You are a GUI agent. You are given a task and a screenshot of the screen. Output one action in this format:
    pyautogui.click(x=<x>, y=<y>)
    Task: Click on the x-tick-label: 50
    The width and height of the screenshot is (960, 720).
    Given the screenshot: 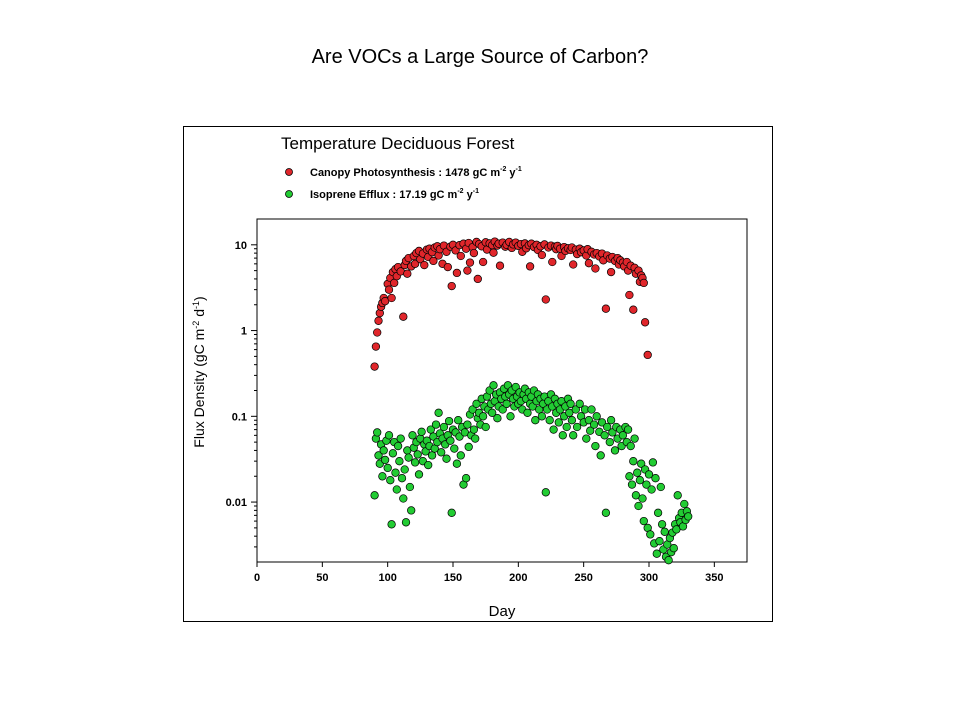 What is the action you would take?
    pyautogui.click(x=322, y=578)
    